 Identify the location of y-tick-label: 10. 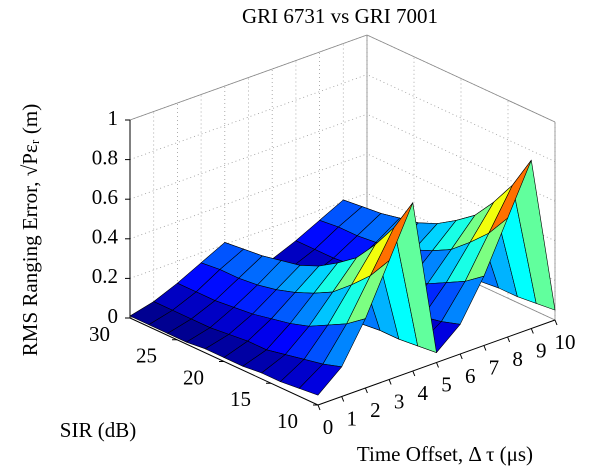
(287, 421).